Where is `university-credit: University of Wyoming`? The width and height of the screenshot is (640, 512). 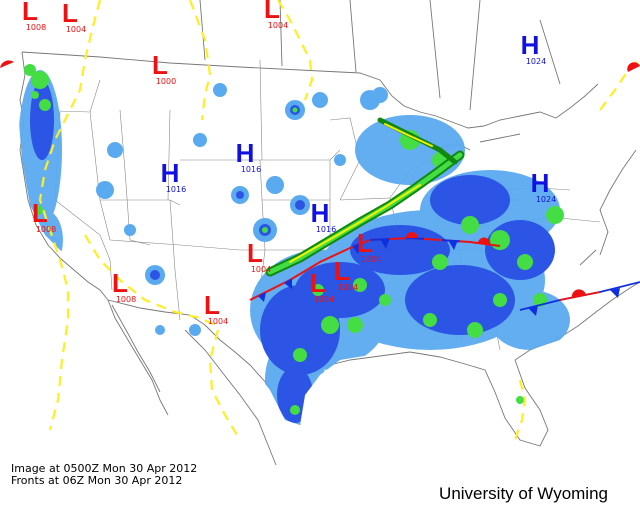 university-credit: University of Wyoming is located at coordinates (523, 494).